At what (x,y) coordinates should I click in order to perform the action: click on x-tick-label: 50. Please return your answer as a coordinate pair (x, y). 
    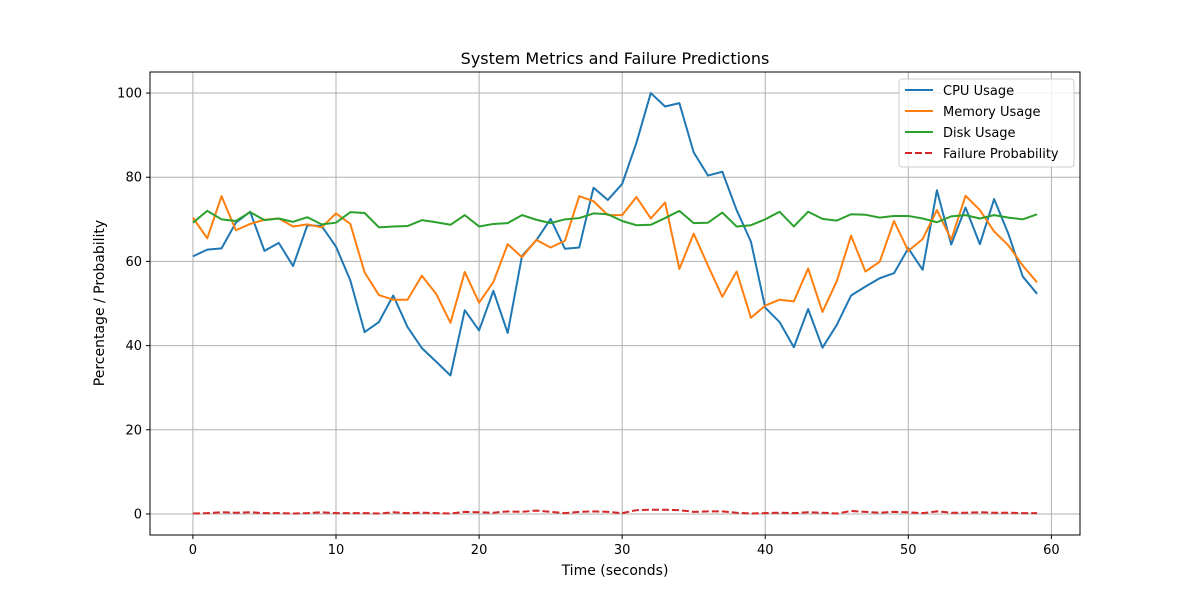
    Looking at the image, I should click on (908, 550).